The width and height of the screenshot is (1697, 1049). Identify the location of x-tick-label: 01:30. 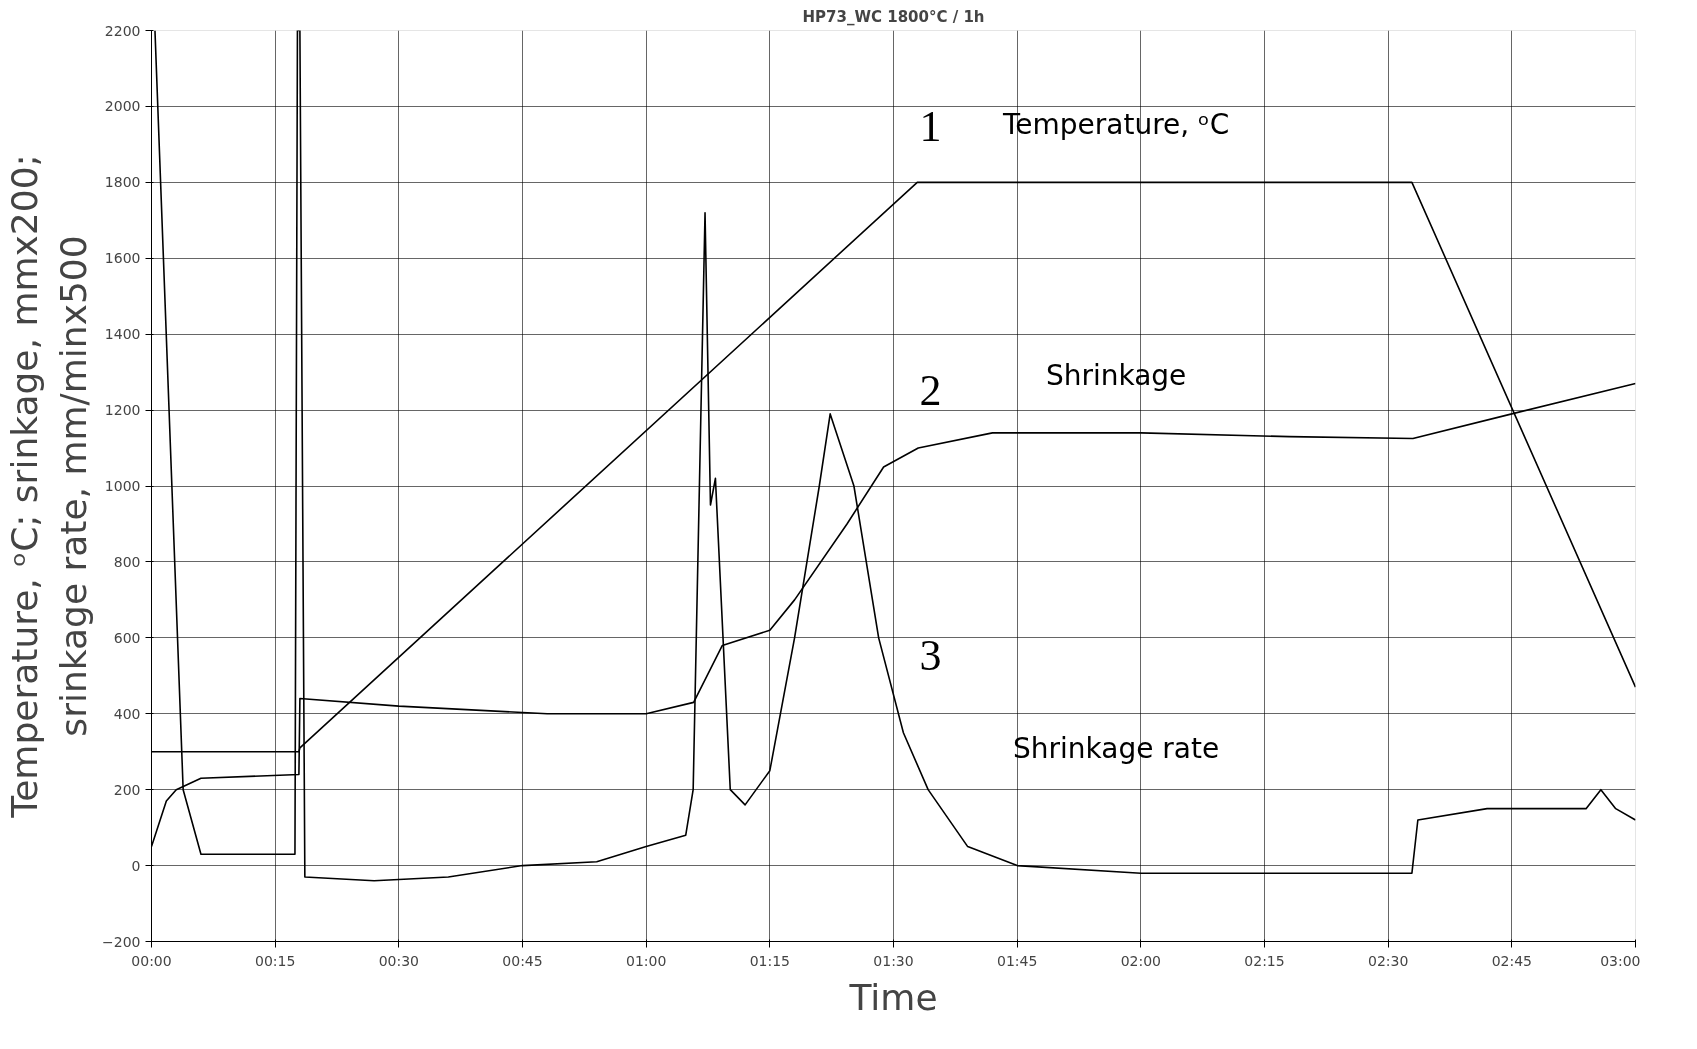
(893, 960).